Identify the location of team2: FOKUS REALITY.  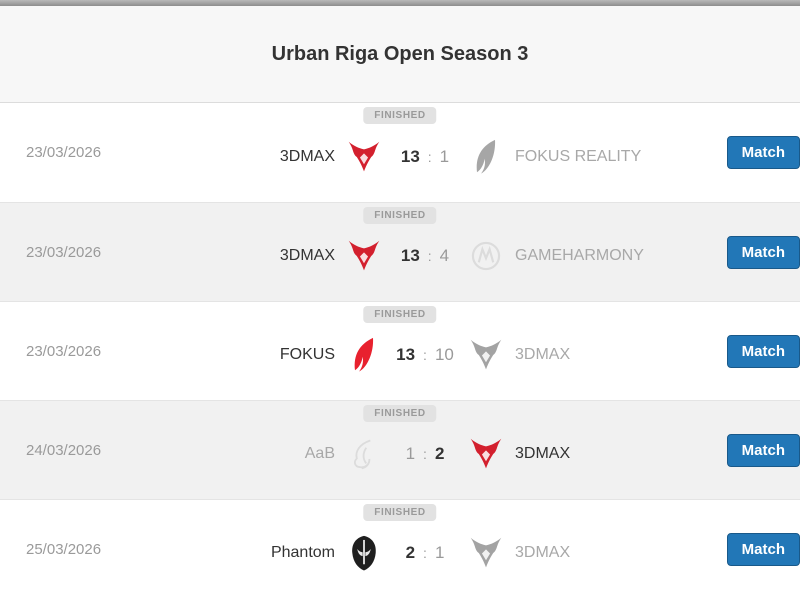
(584, 157).